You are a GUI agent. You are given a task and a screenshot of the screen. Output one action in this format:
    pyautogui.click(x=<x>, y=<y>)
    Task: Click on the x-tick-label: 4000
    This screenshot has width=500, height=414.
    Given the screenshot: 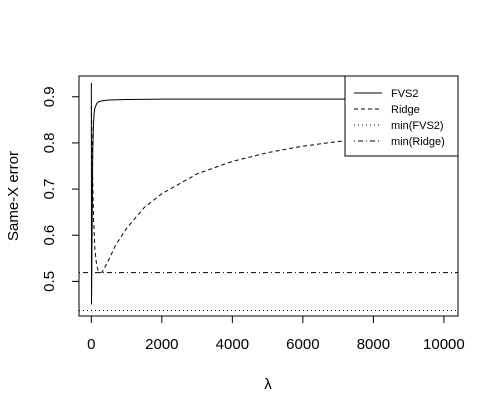 What is the action you would take?
    pyautogui.click(x=232, y=344)
    